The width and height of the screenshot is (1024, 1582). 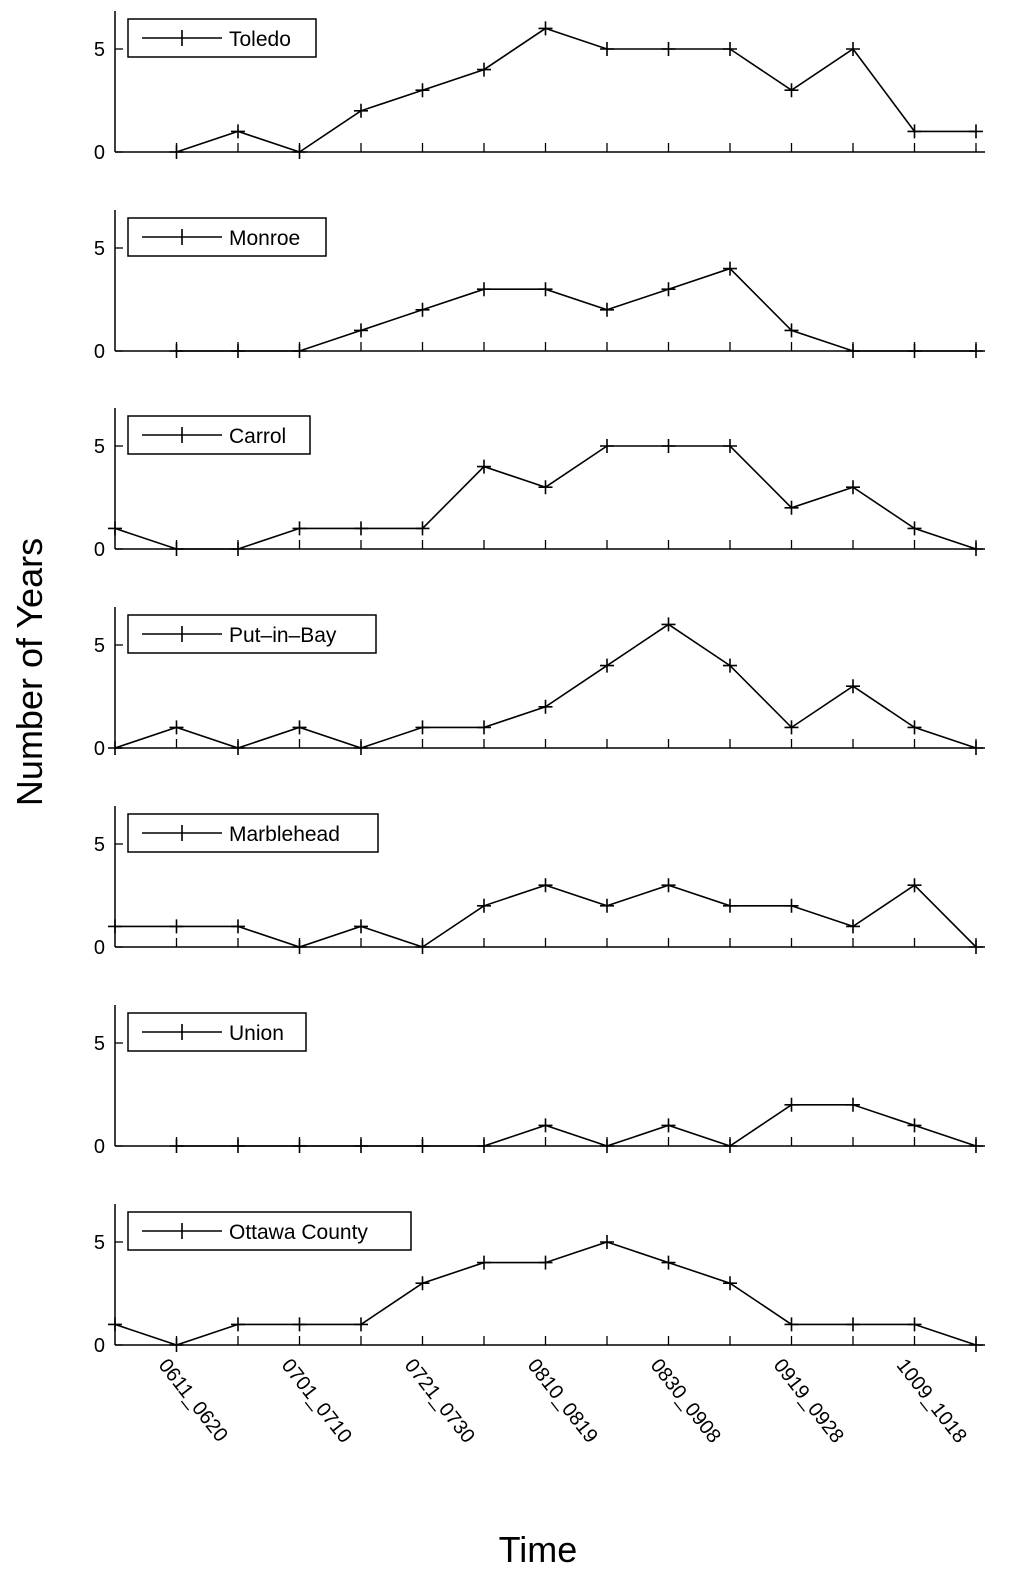 What do you see at coordinates (808, 1401) in the screenshot?
I see `x-tick-label: 0919_0928` at bounding box center [808, 1401].